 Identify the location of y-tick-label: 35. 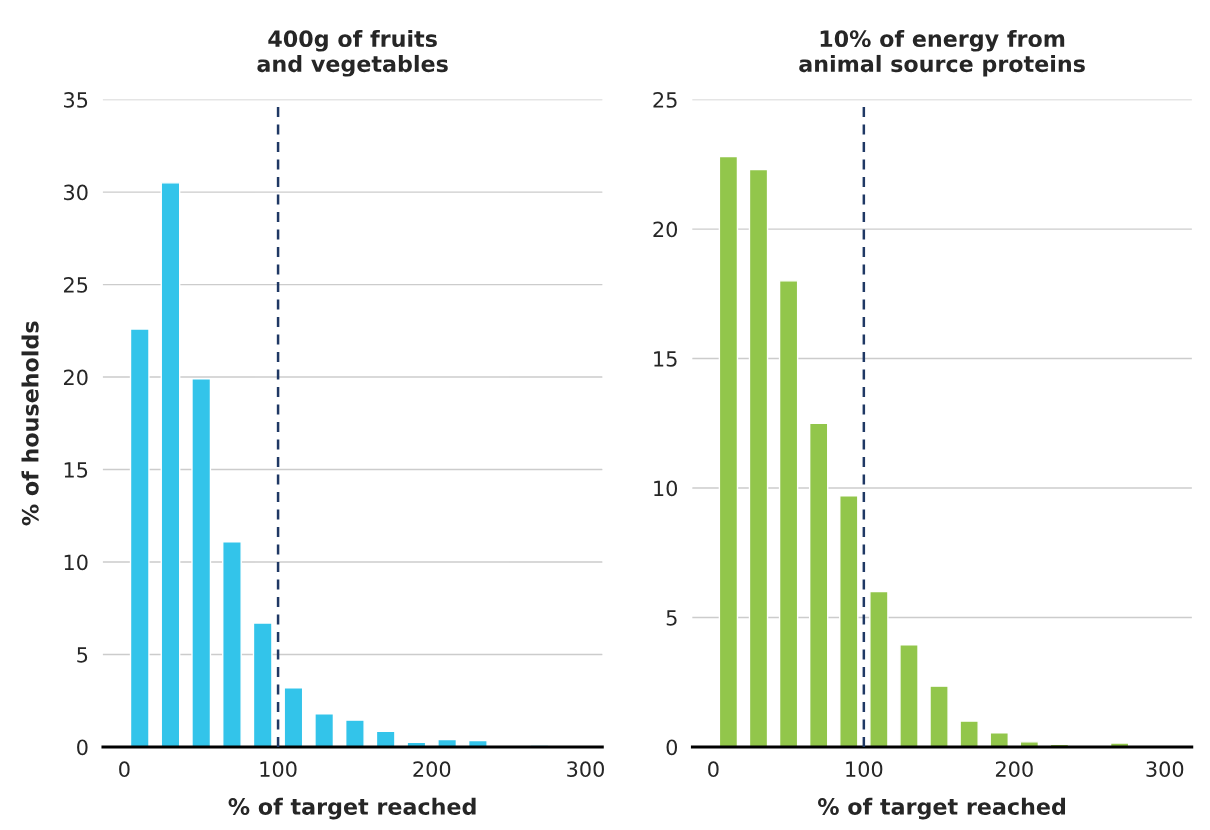
(76, 100).